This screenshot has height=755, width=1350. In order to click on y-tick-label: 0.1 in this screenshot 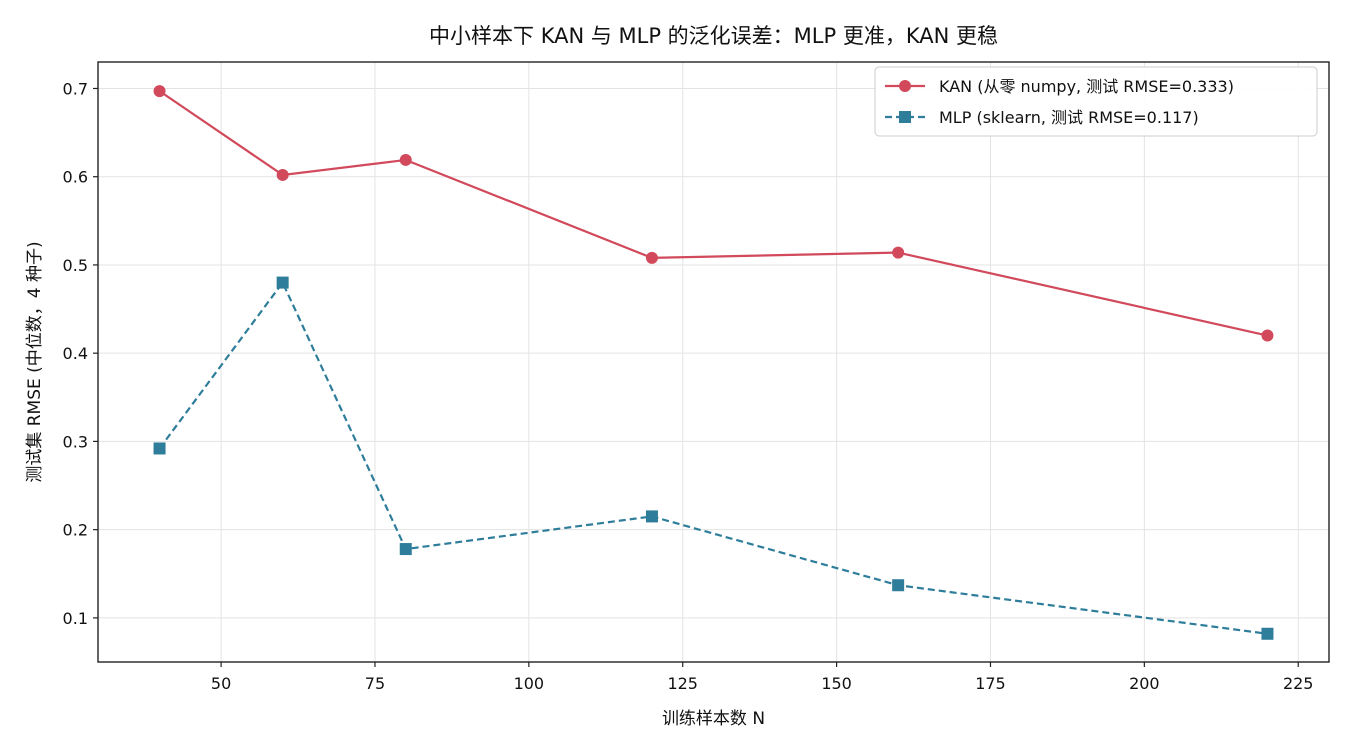, I will do `click(75, 618)`.